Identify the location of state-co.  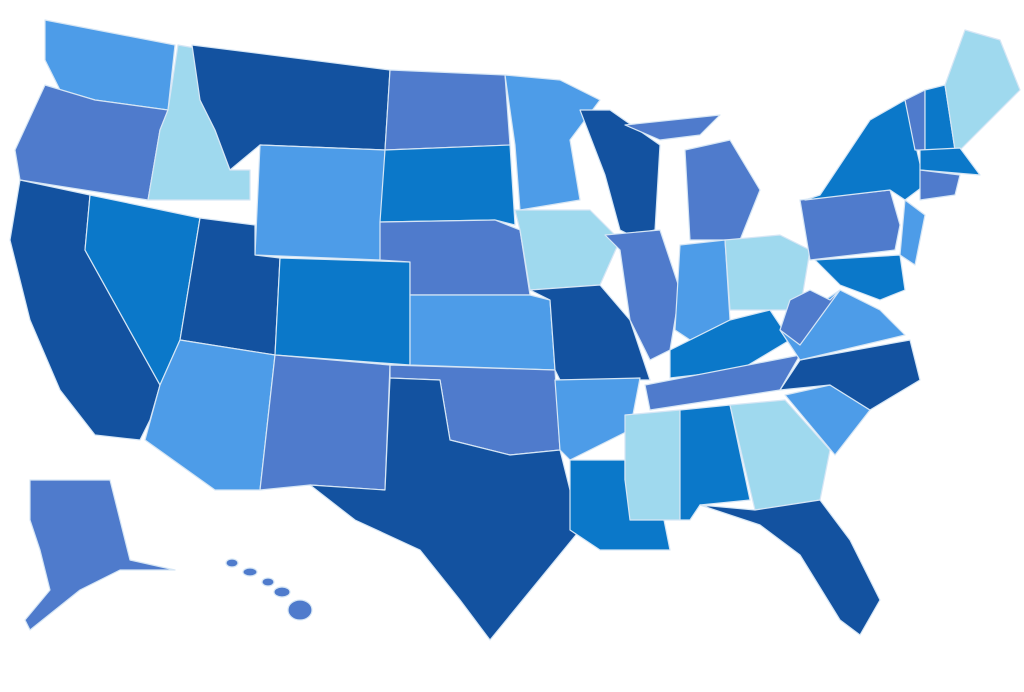
(342, 311).